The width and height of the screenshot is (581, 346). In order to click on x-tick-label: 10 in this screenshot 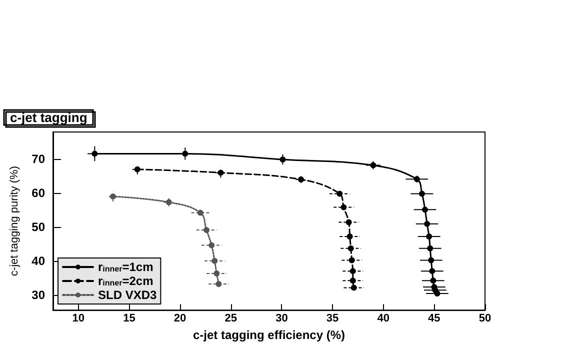, I will do `click(78, 318)`.